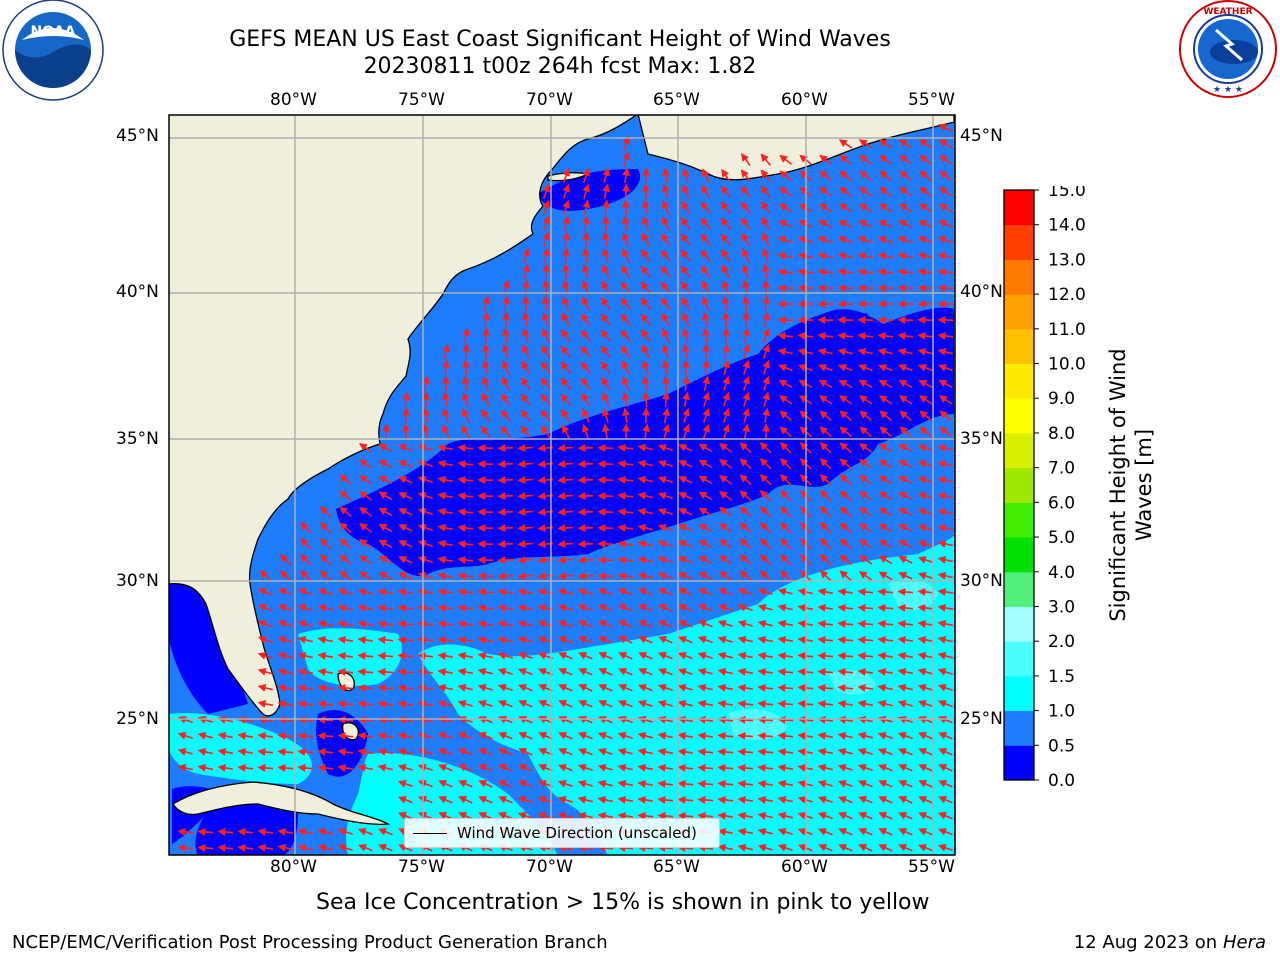 The image size is (1280, 960). What do you see at coordinates (137, 719) in the screenshot?
I see `lat-tick-left-25n: 25°N` at bounding box center [137, 719].